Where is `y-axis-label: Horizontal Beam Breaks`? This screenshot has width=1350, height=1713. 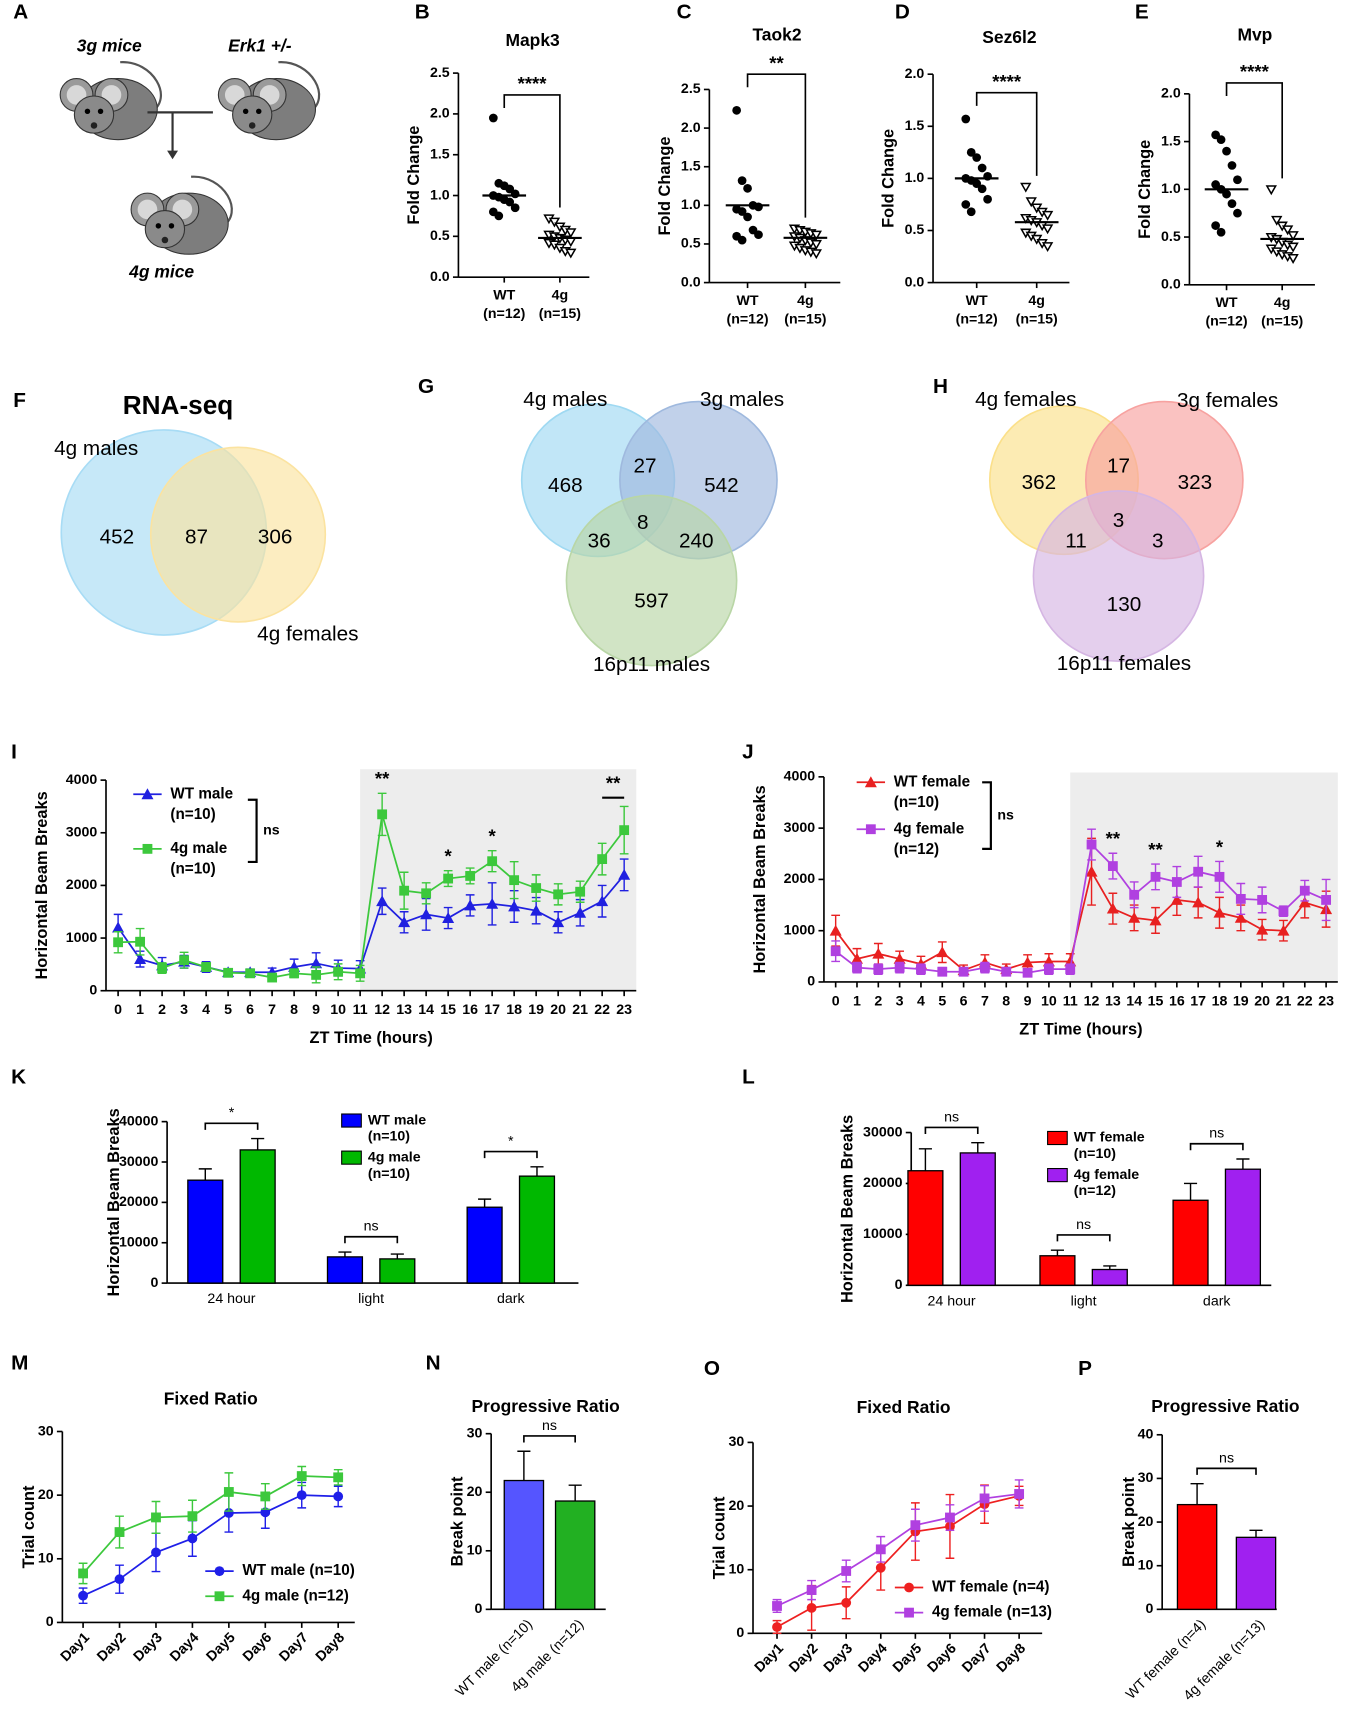 y-axis-label: Horizontal Beam Breaks is located at coordinates (847, 1209).